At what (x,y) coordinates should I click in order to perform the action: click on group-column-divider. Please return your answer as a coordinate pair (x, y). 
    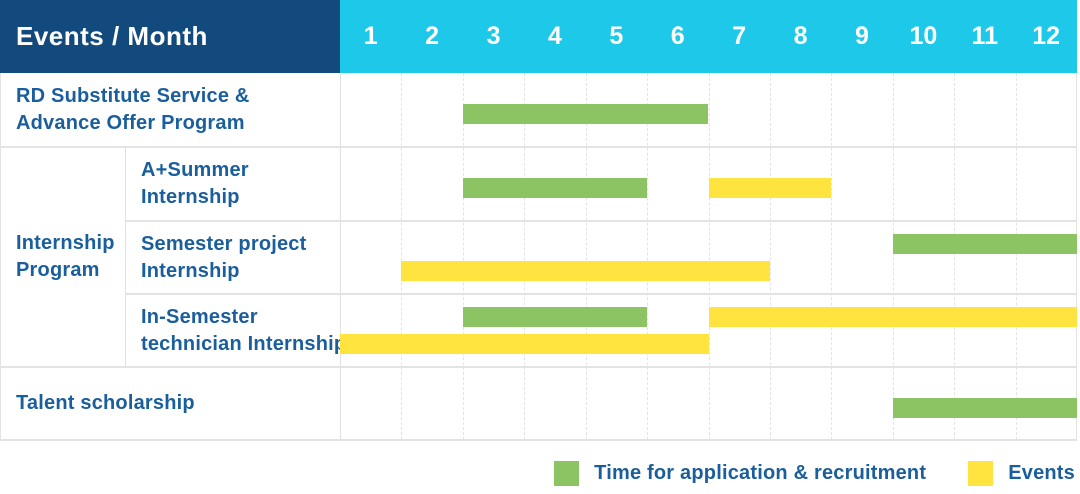
    Looking at the image, I should click on (125, 257).